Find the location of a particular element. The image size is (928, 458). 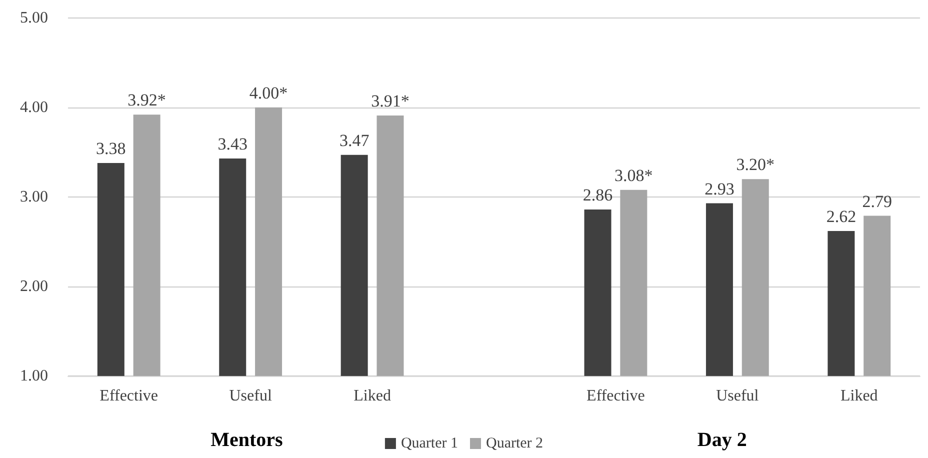

data-label: 4.00* is located at coordinates (268, 93).